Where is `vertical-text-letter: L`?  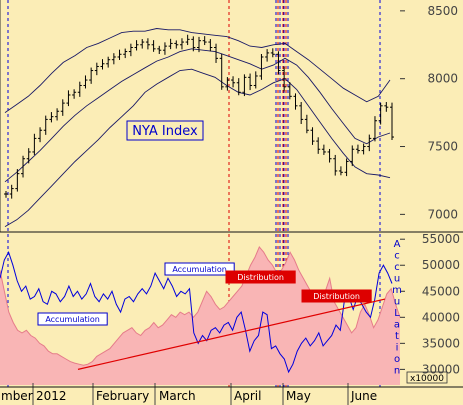 vertical-text-letter: L is located at coordinates (397, 313).